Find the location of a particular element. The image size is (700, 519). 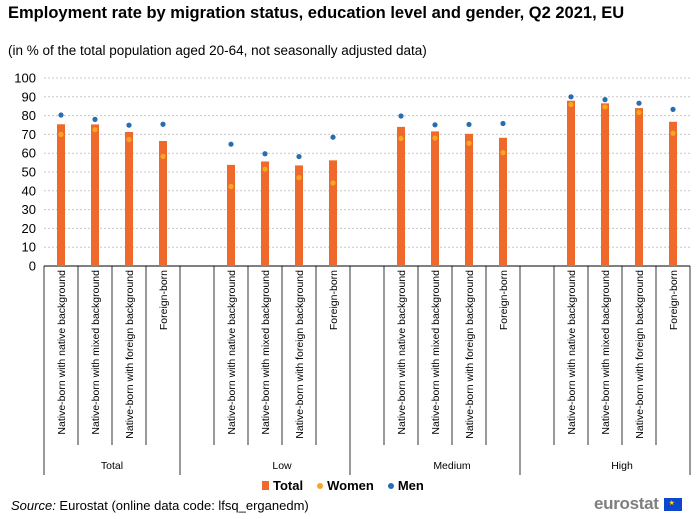

y-tick-label: 30 is located at coordinates (29, 209).